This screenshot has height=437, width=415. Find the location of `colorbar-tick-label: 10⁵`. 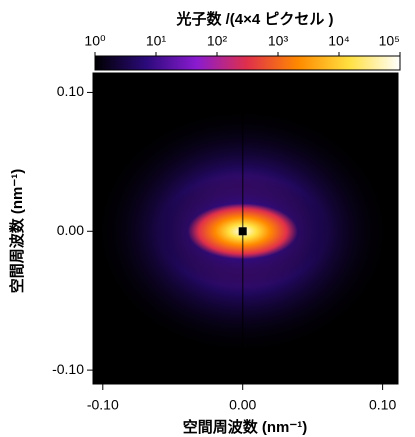

colorbar-tick-label: 10⁵ is located at coordinates (389, 41).